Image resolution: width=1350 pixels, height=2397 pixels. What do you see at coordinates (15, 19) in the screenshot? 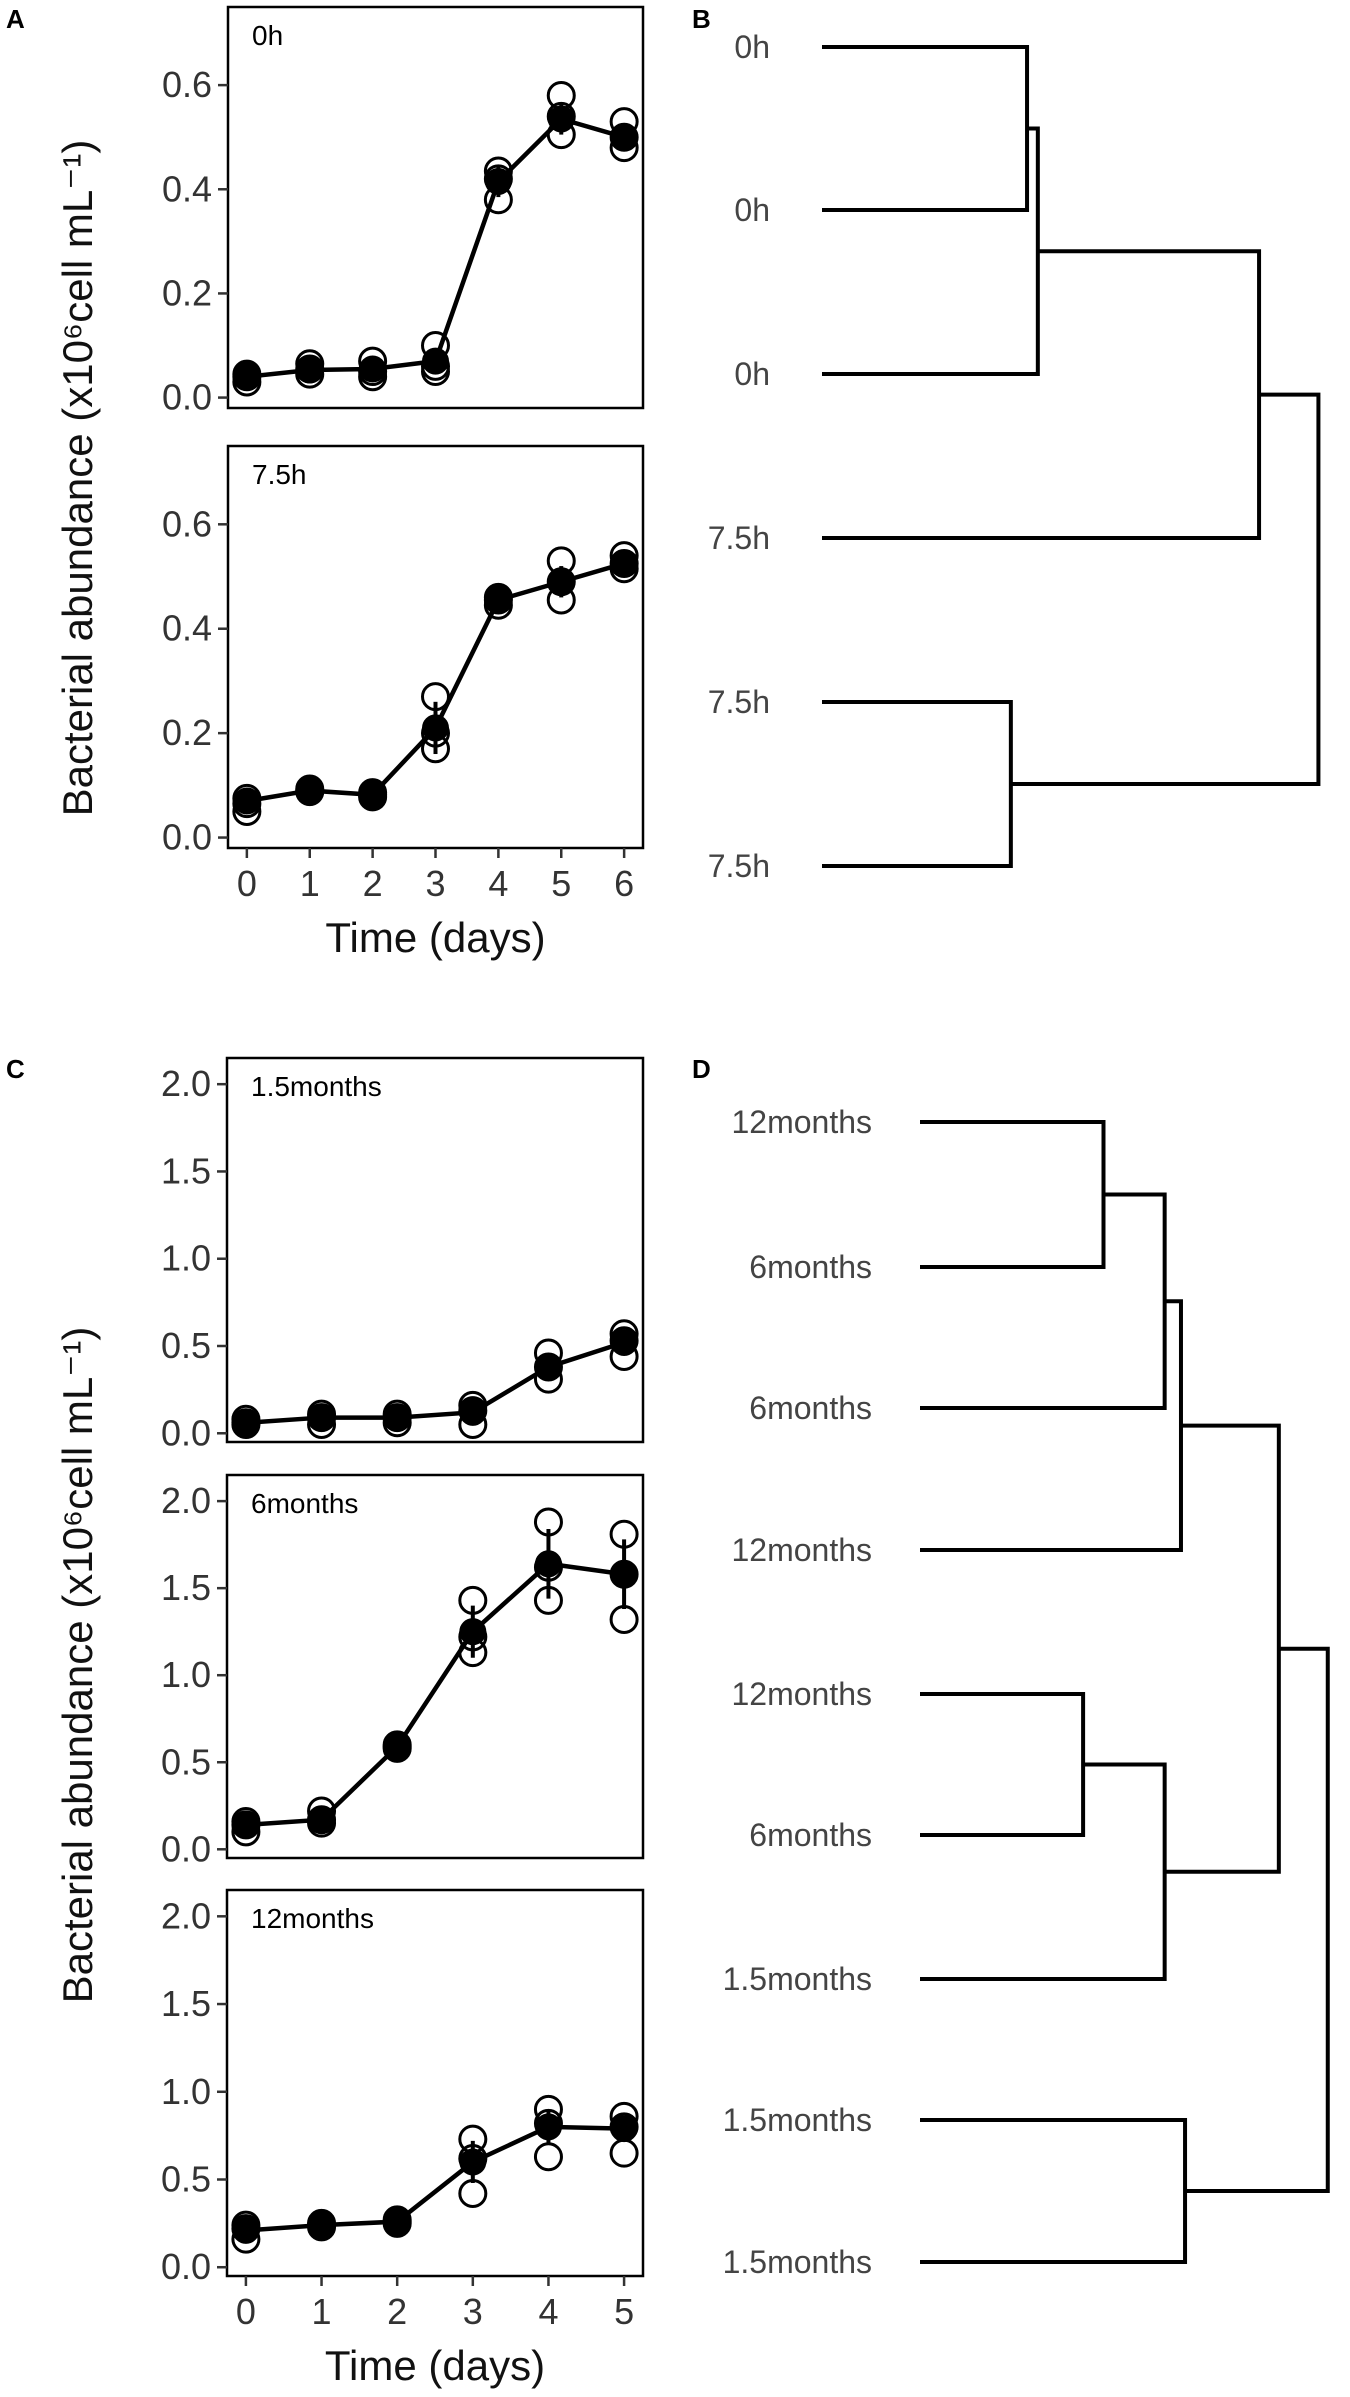
I see `panel-letter: A` at bounding box center [15, 19].